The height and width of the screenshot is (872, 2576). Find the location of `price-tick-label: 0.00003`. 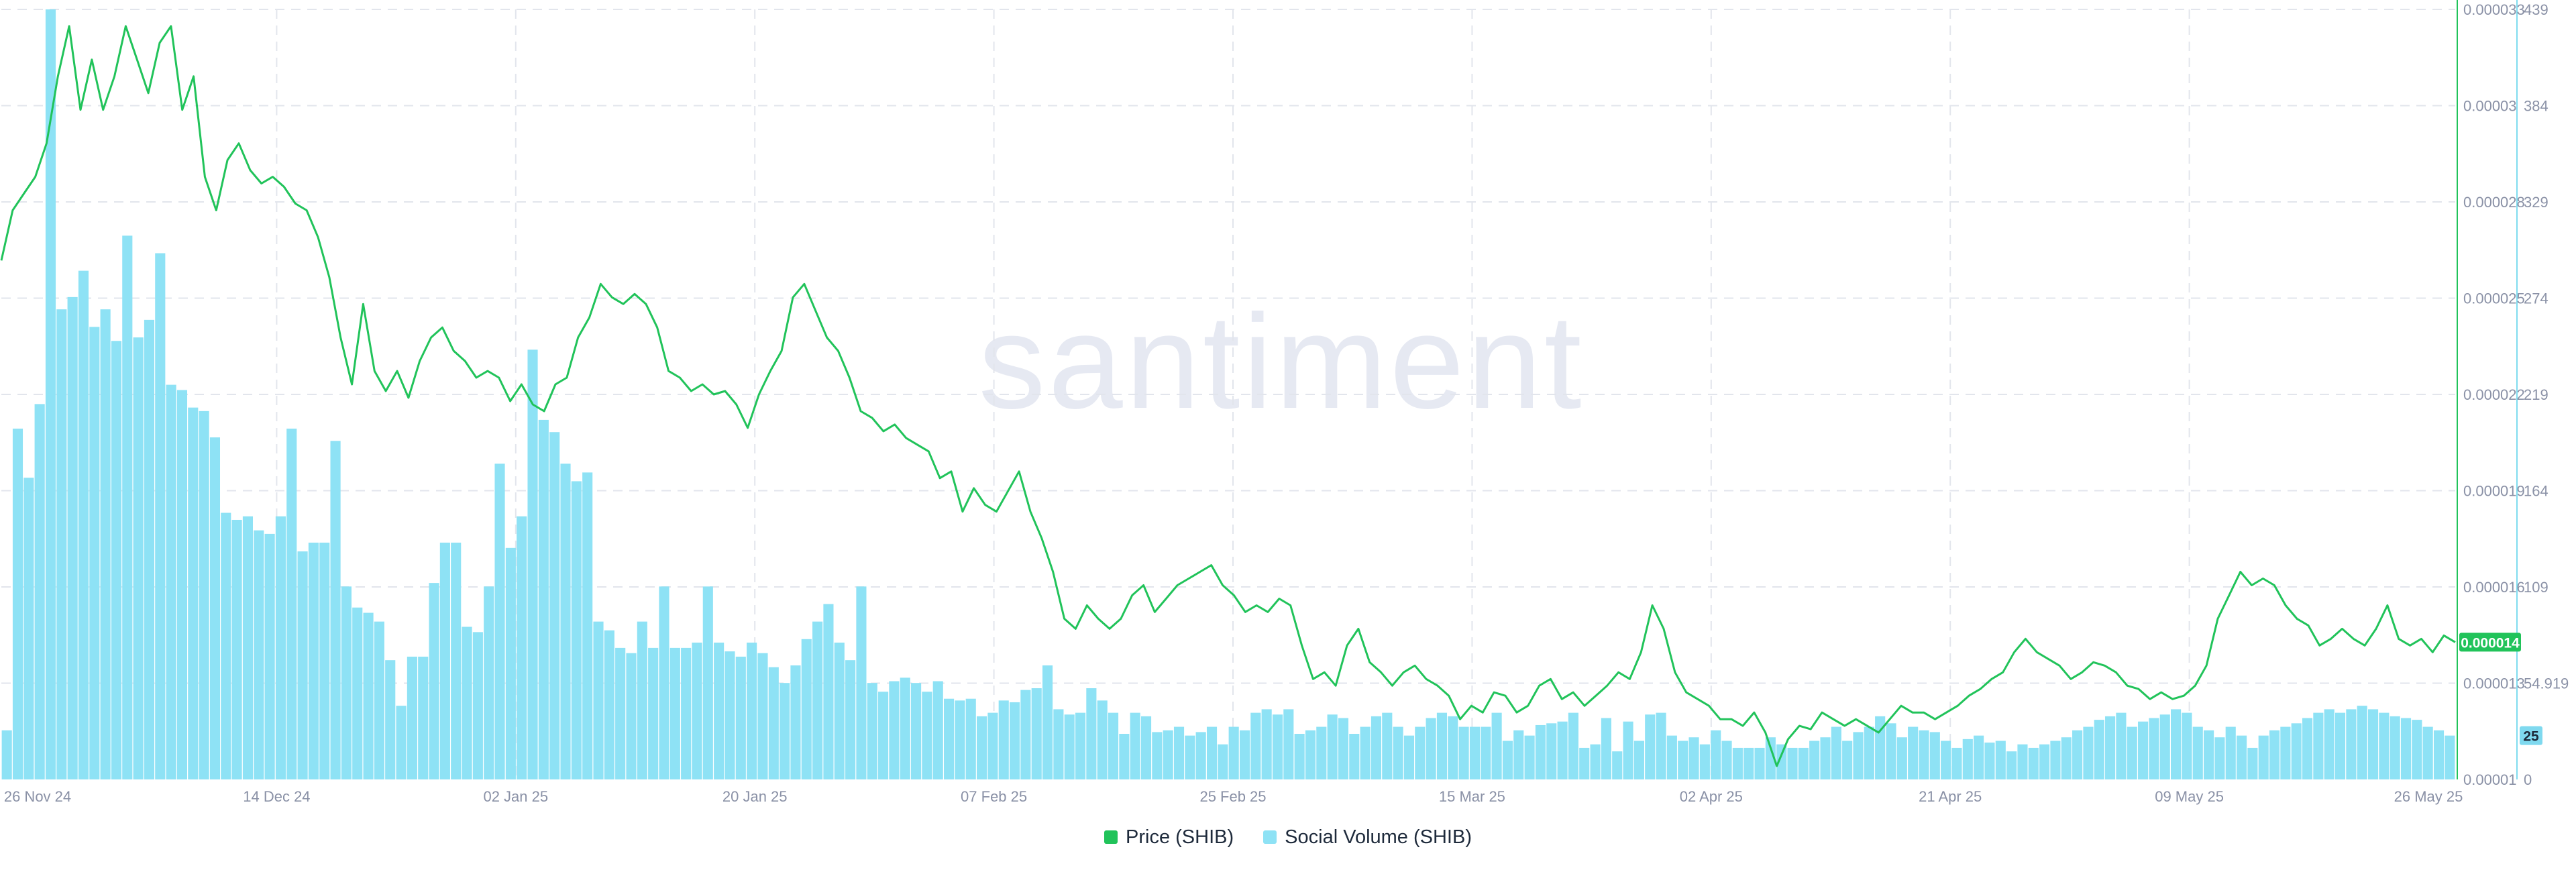

price-tick-label: 0.00003 is located at coordinates (2490, 107).